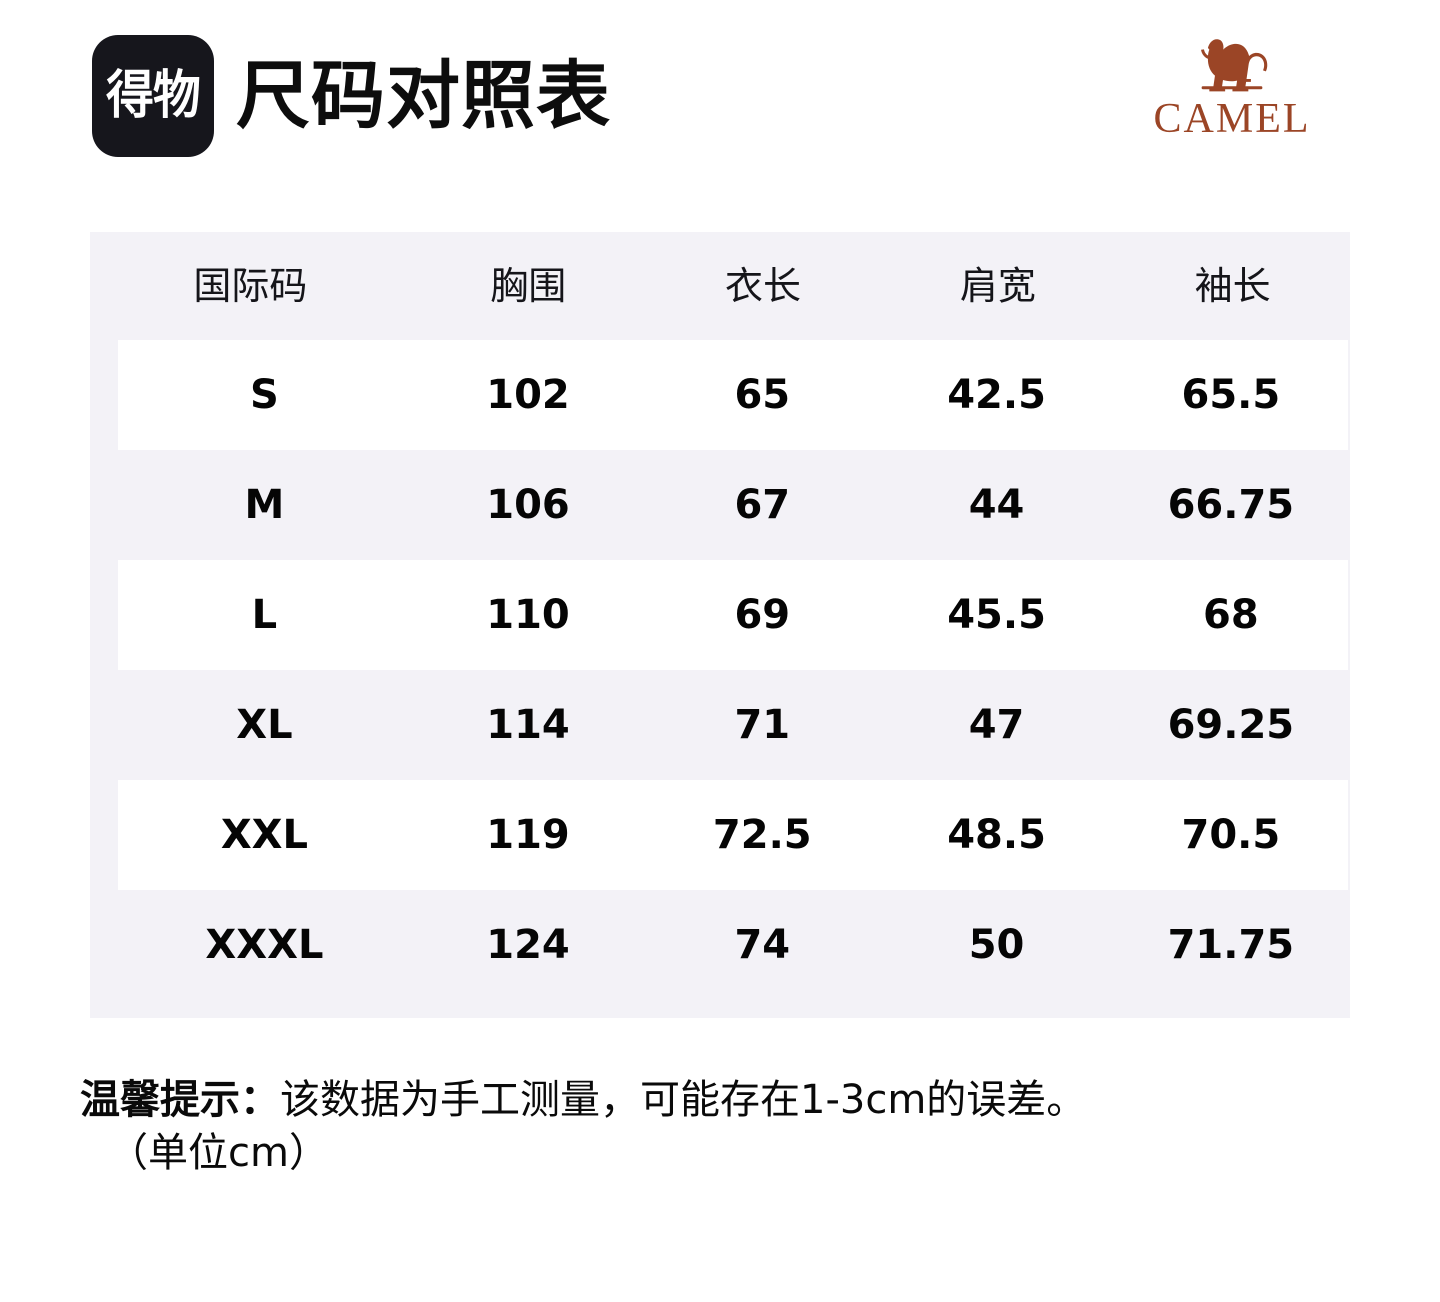  I want to click on column-header-size: 国际码, so click(250, 286).